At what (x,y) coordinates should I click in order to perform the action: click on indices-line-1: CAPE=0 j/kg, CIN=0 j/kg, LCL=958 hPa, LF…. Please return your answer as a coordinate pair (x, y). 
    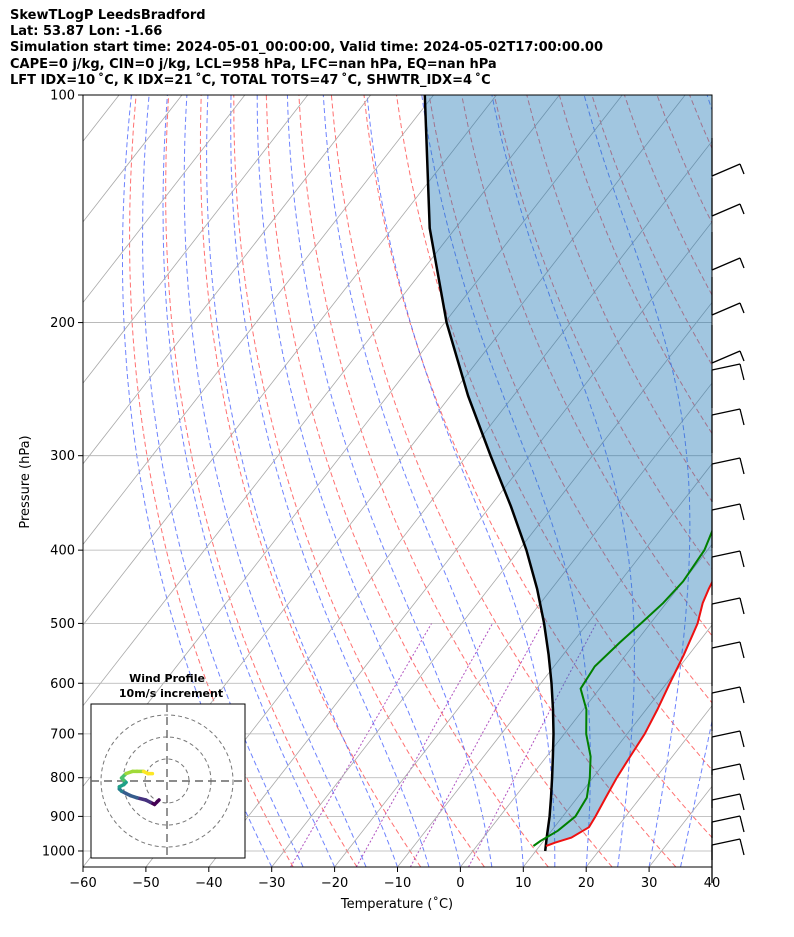
    Looking at the image, I should click on (253, 64).